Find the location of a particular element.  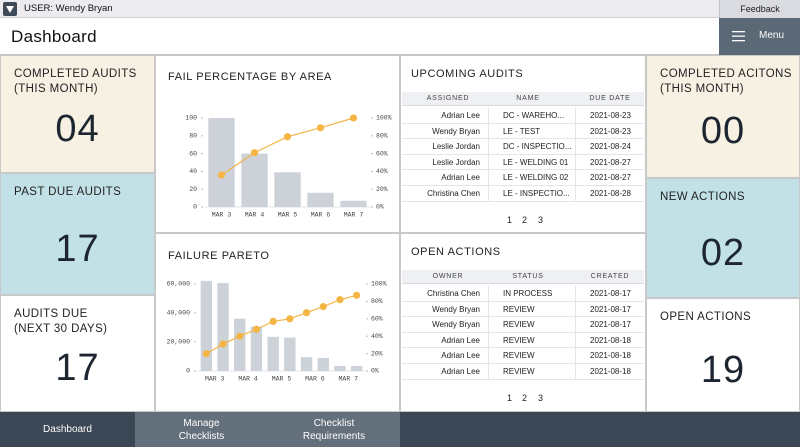

tile-label: PAST DUE AUDITS is located at coordinates (67, 192).